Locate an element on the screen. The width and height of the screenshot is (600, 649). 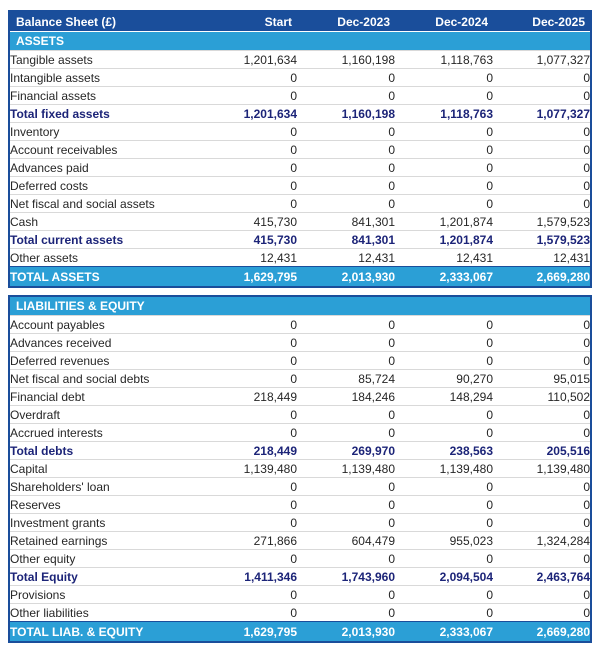
row-label: Financial debt is located at coordinates (104, 396).